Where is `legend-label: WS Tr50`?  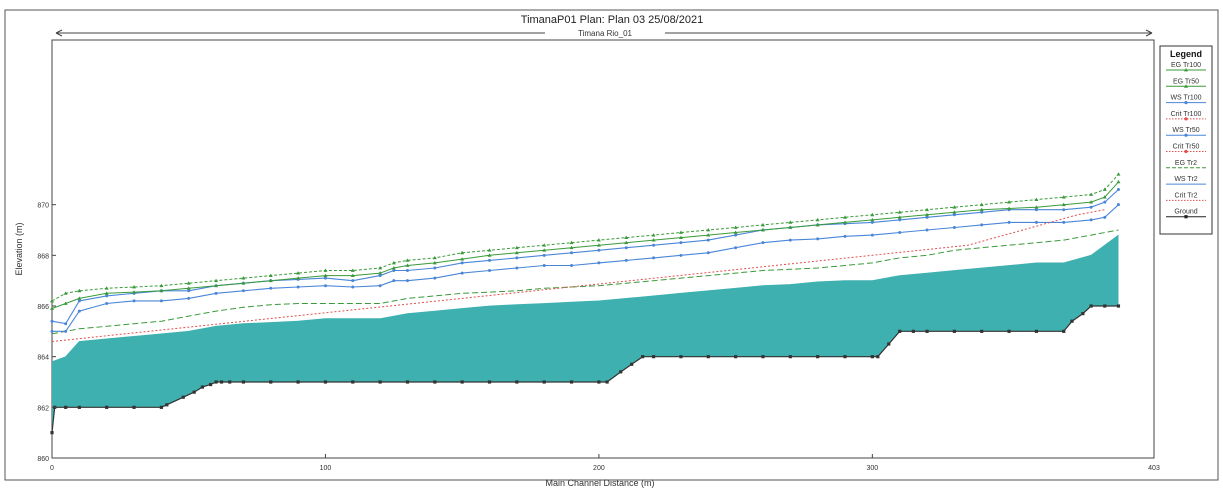
legend-label: WS Tr50 is located at coordinates (1185, 130).